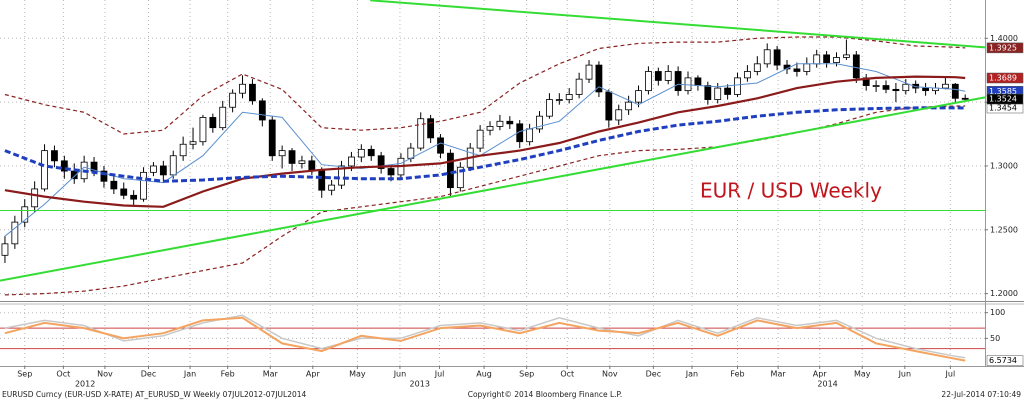 This screenshot has width=1024, height=401. I want to click on x-tick-label: Feb, so click(228, 374).